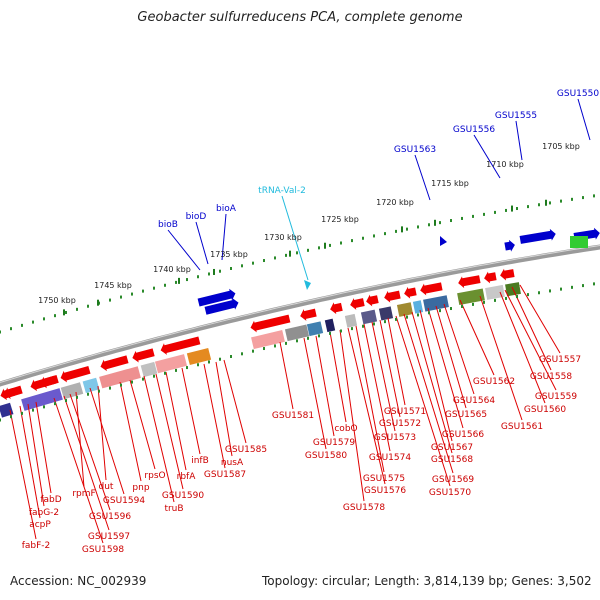 The image size is (600, 600). Describe the element at coordinates (385, 491) in the screenshot. I see `reverse-gene-label: GSU1576` at that location.